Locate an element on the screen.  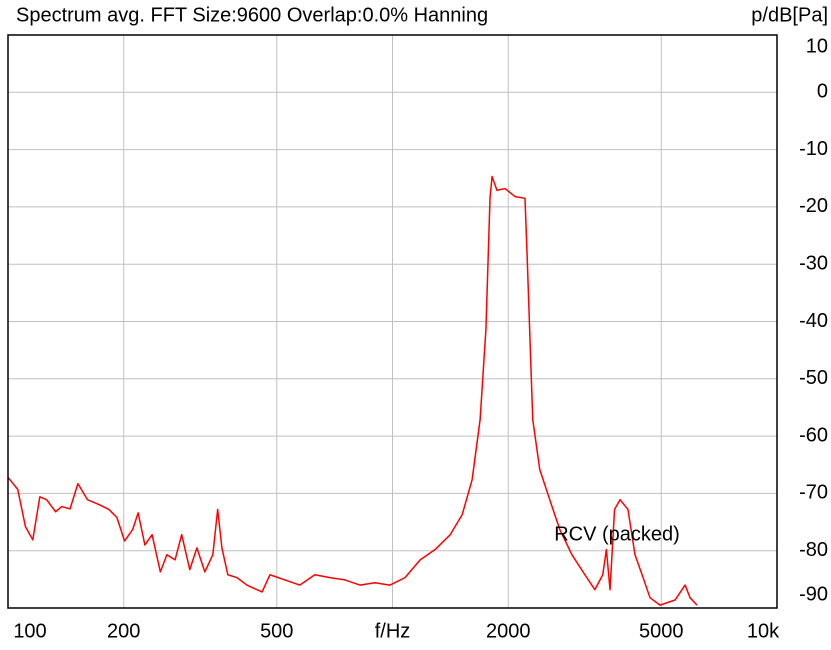
y-tick-label: 0 is located at coordinates (822, 92).